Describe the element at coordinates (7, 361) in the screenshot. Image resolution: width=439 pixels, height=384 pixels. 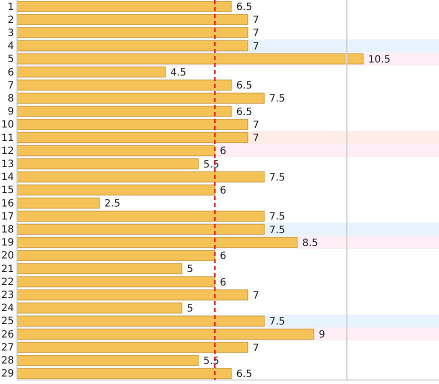
I see `y-tick-label: 28` at that location.